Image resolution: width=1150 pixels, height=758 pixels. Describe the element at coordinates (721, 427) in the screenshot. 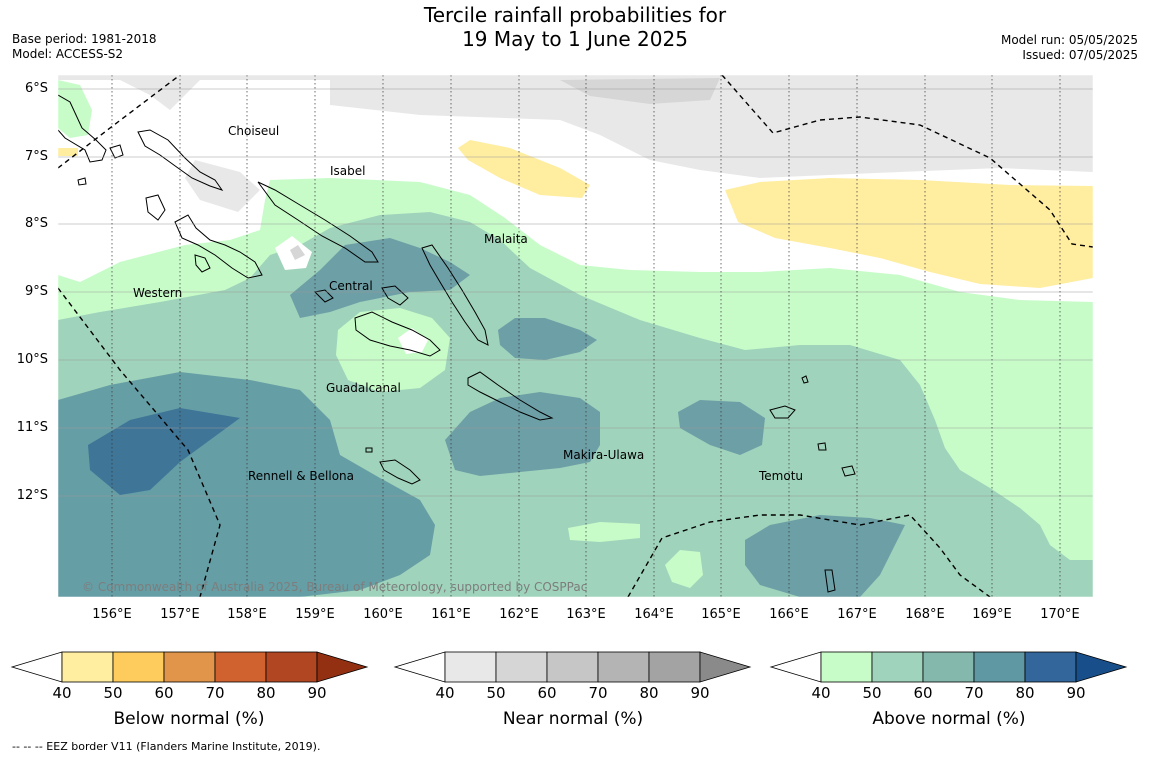

I see `above-normal-60-70-temotu` at that location.